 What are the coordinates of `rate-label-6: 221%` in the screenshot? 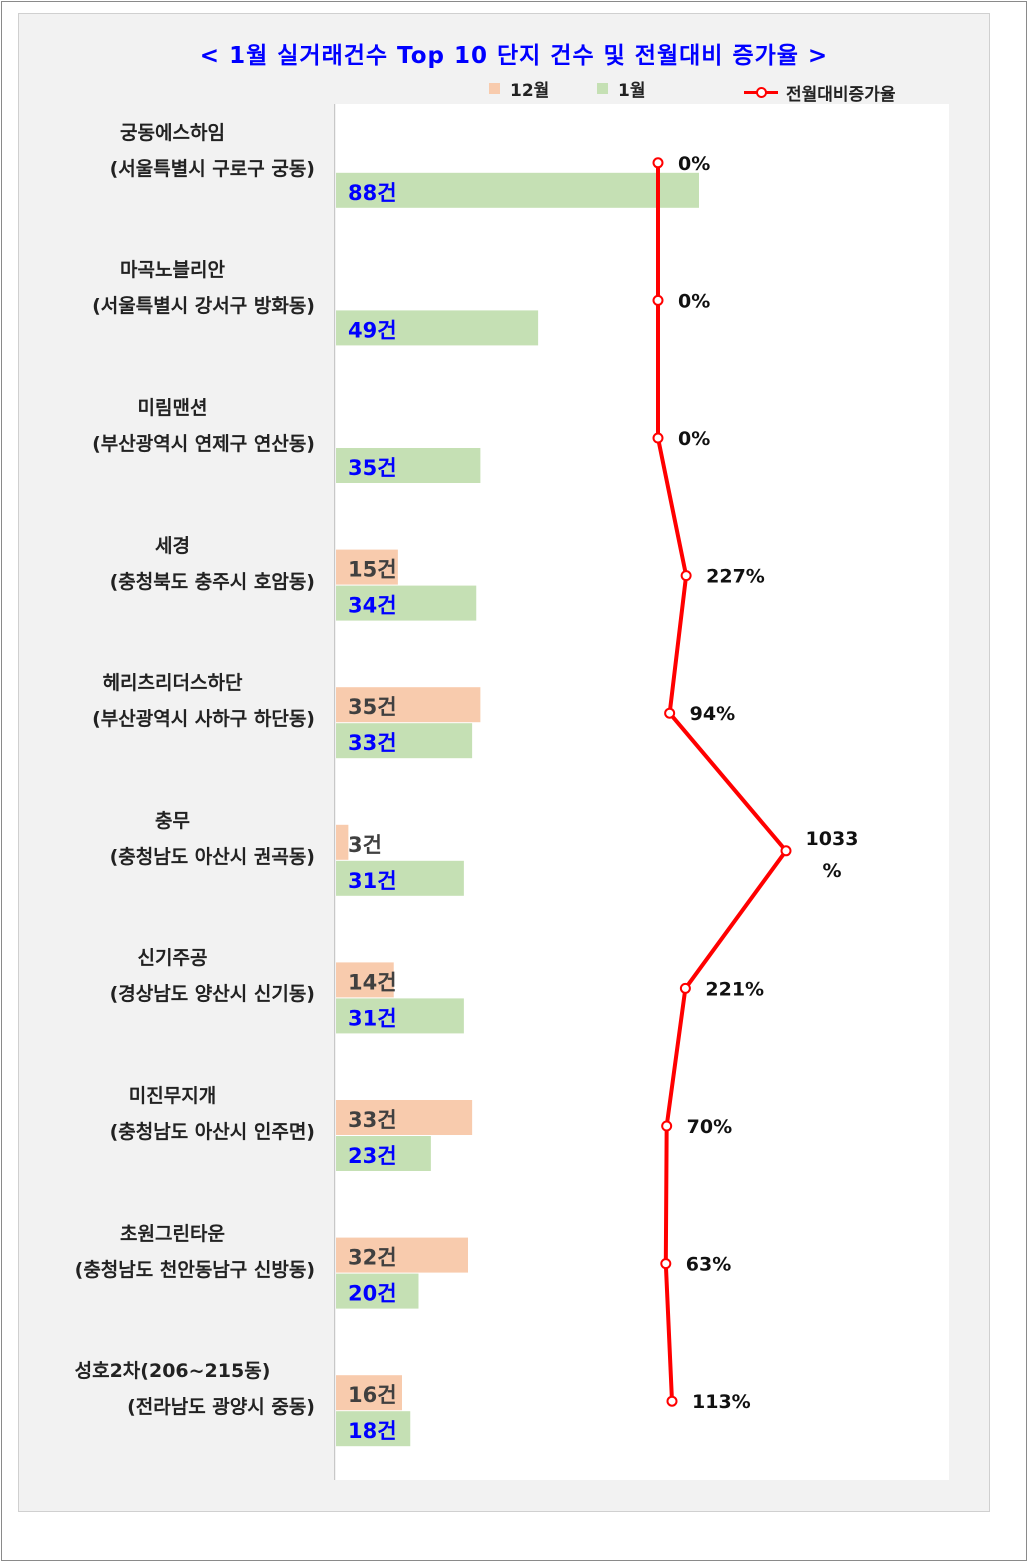 It's located at (734, 989).